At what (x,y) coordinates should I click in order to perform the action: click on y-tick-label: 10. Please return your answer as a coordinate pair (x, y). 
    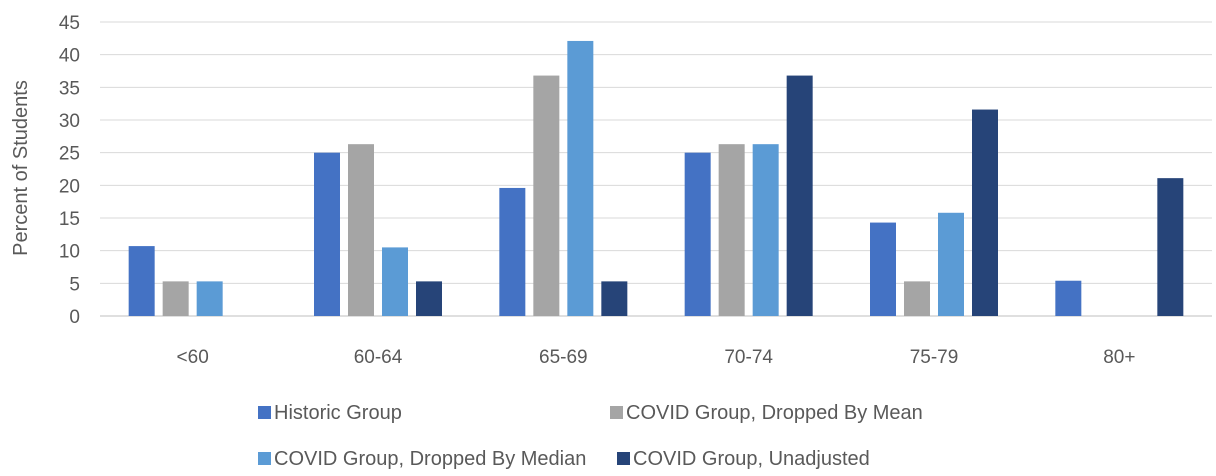
    Looking at the image, I should click on (69, 252).